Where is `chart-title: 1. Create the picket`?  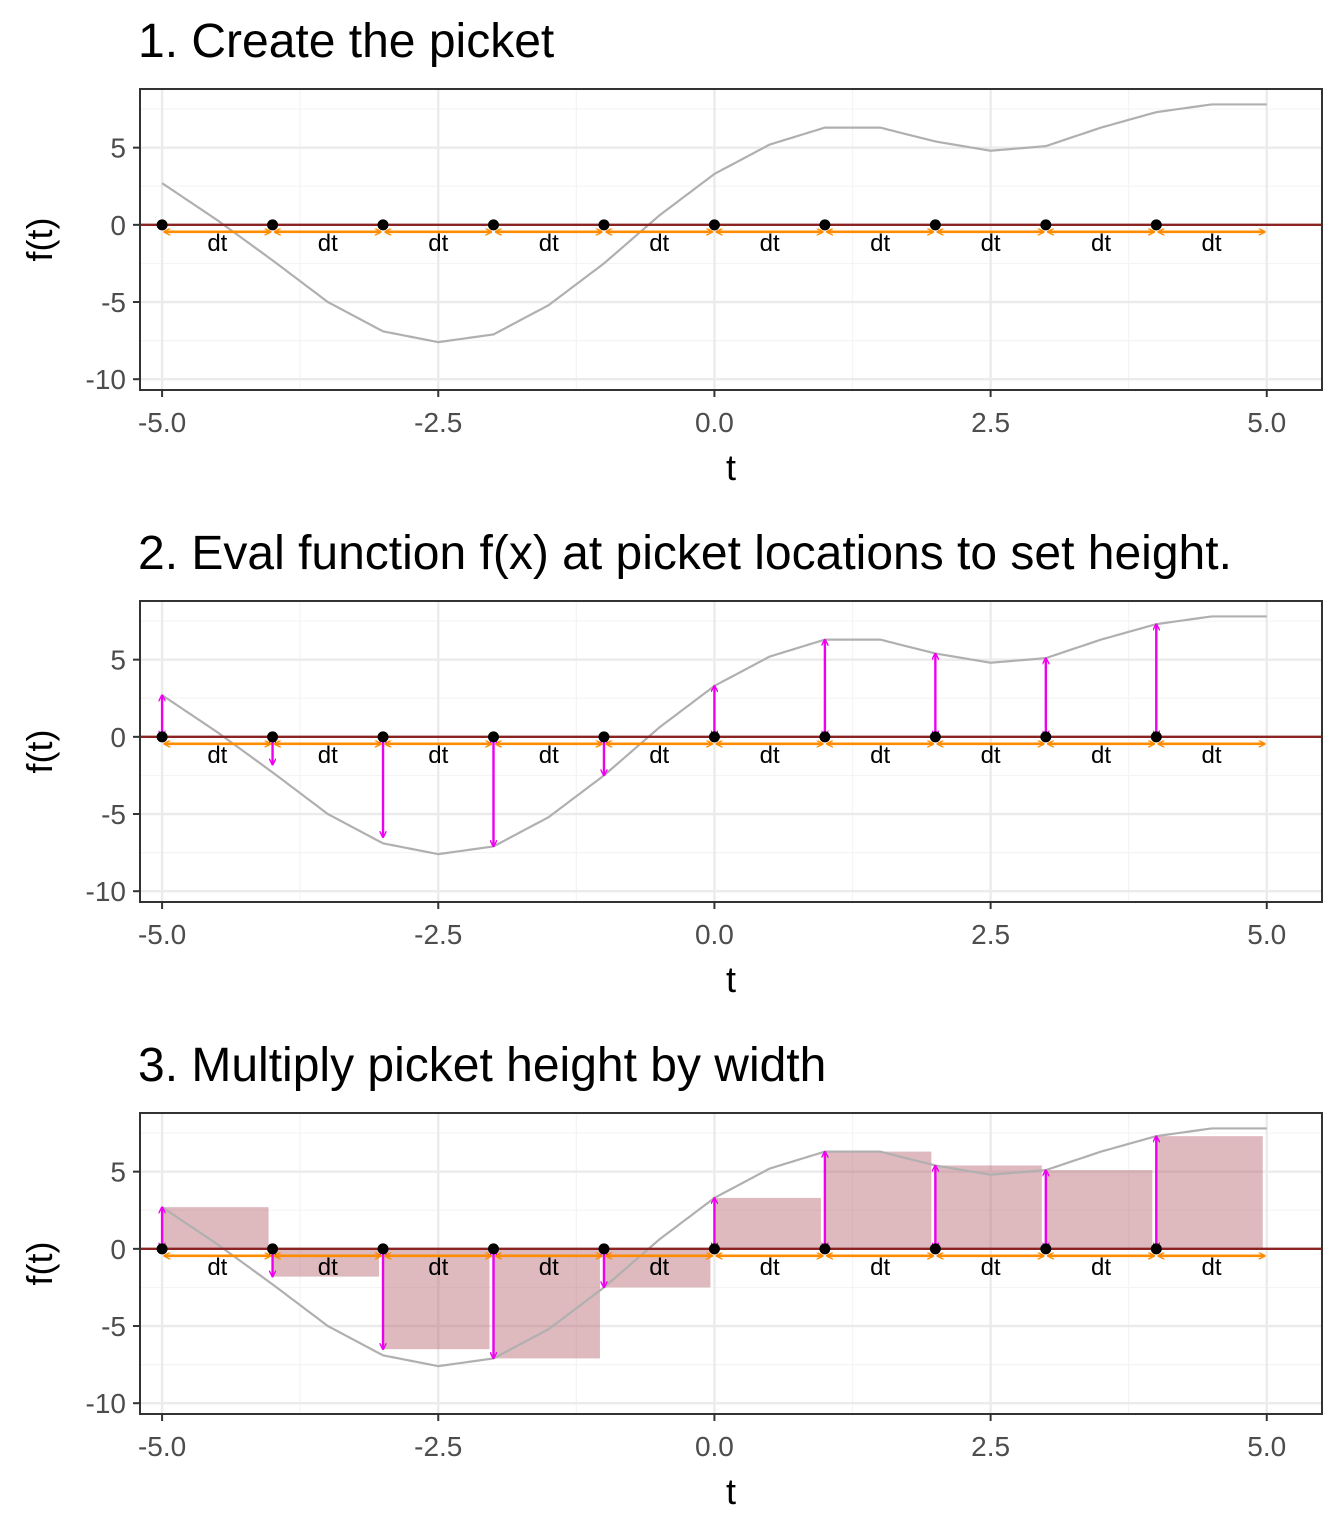 chart-title: 1. Create the picket is located at coordinates (346, 41).